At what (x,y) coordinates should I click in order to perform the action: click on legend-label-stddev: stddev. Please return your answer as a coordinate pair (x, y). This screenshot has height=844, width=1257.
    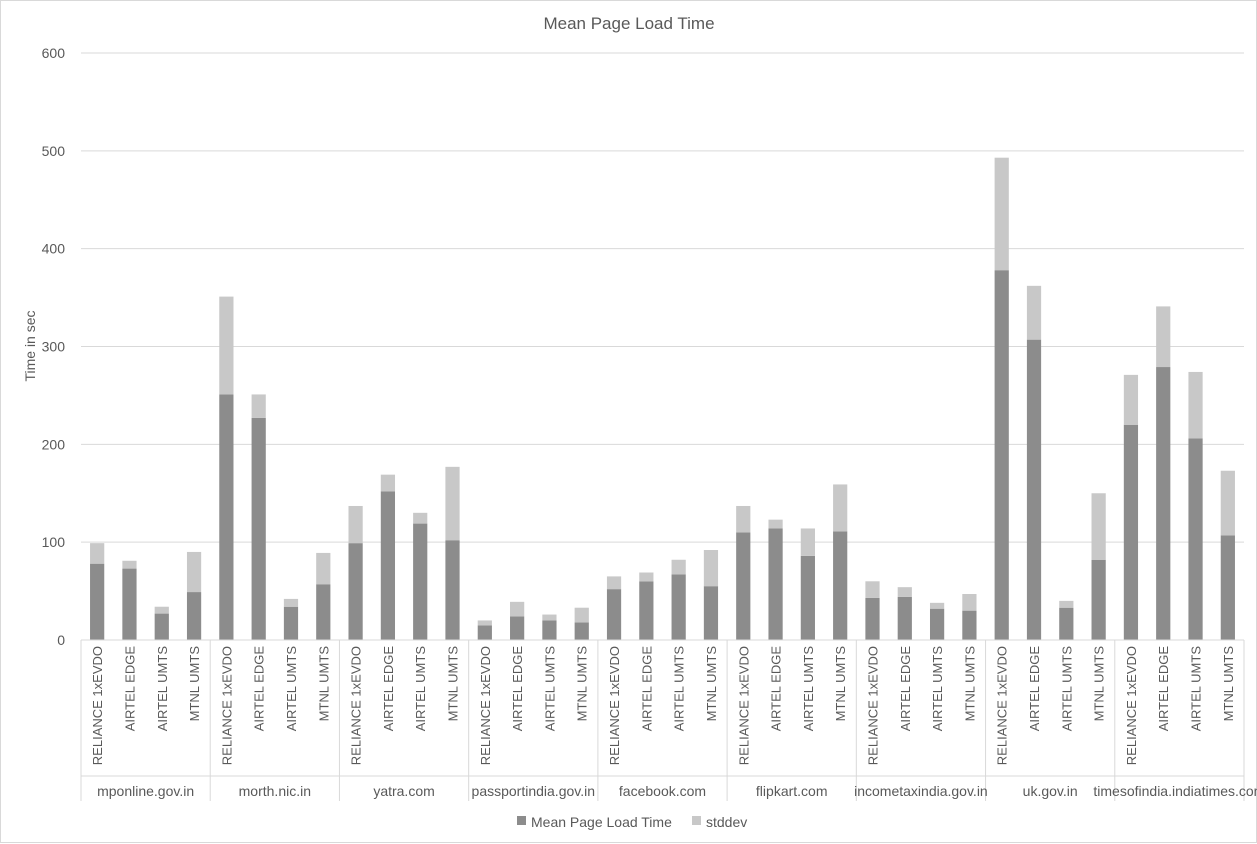
    Looking at the image, I should click on (726, 822).